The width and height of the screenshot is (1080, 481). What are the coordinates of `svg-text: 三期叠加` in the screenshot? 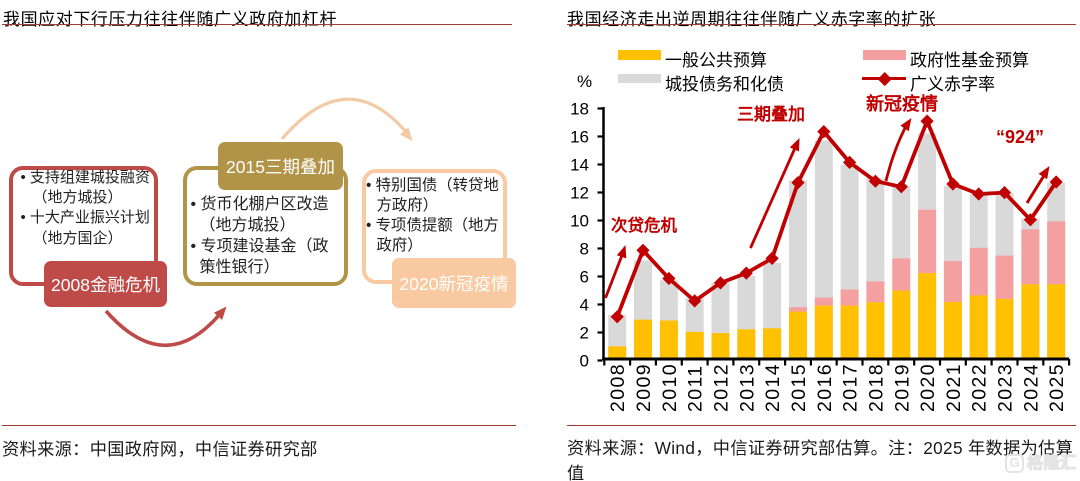 It's located at (771, 114).